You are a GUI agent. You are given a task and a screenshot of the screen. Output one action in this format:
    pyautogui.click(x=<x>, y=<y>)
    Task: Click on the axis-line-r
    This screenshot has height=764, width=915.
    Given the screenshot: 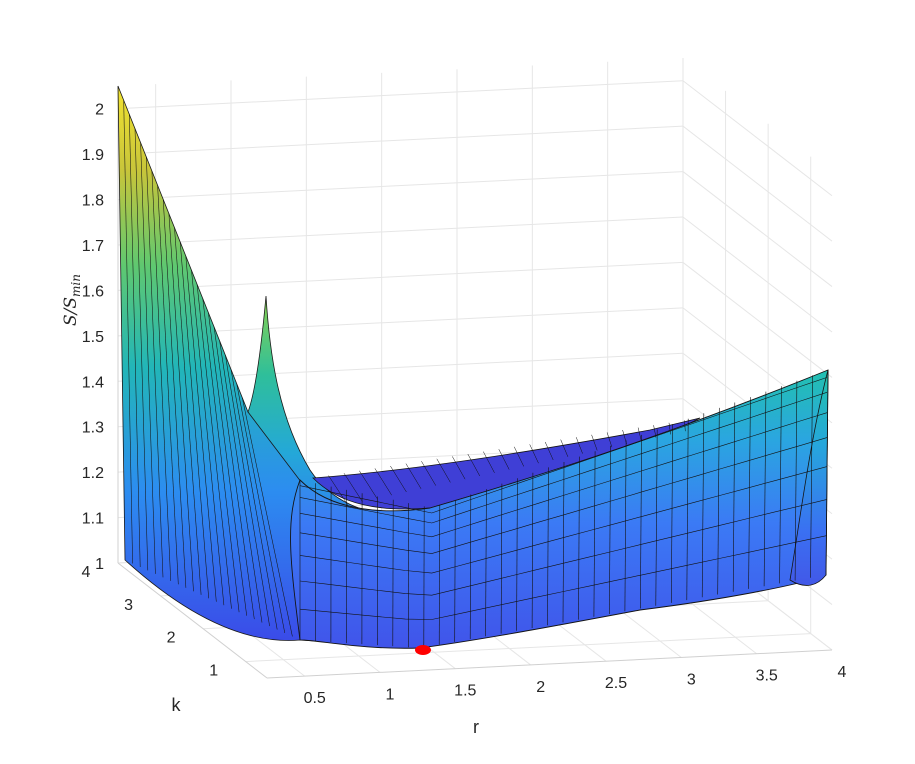 What is the action you would take?
    pyautogui.click(x=549, y=664)
    